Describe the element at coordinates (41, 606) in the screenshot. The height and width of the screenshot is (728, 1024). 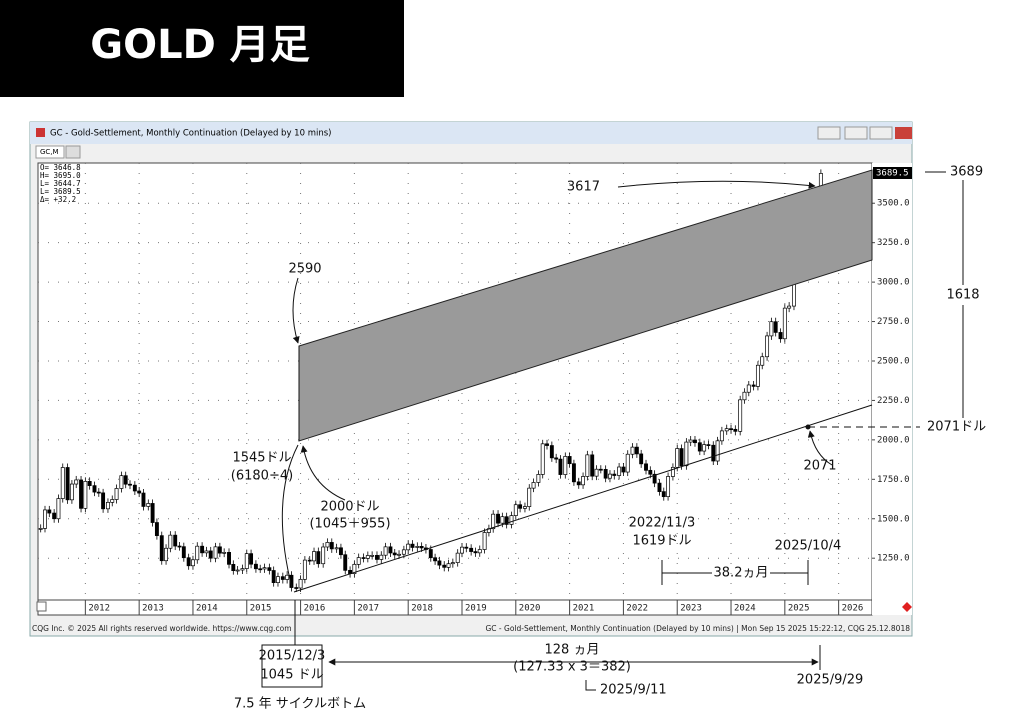
I see `scroll-box` at that location.